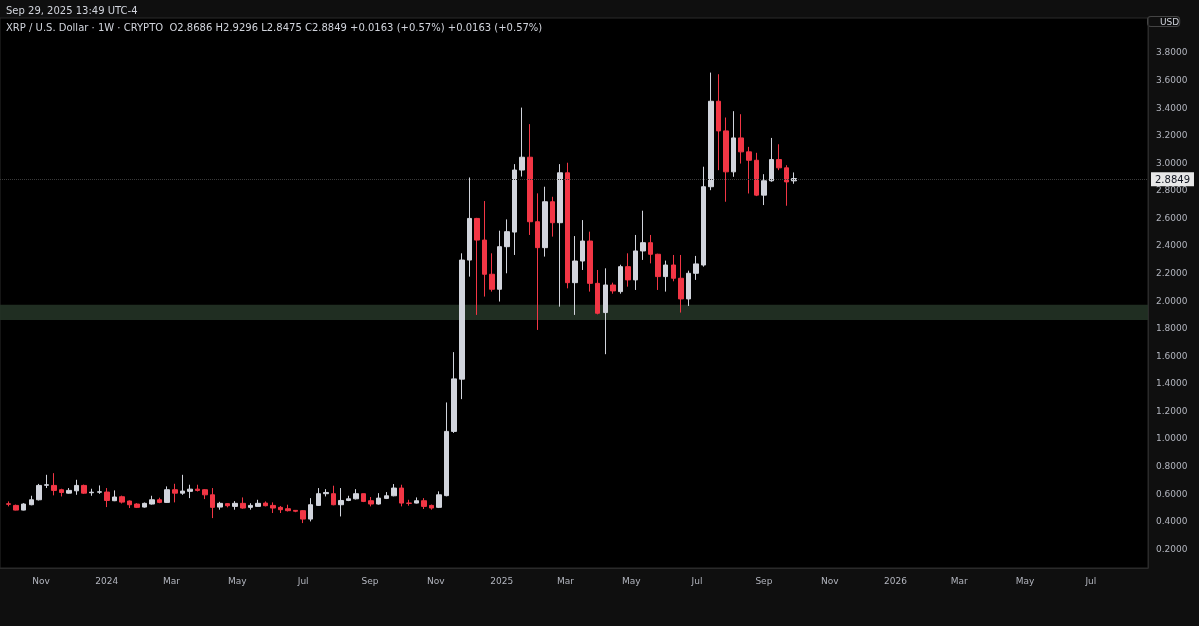  What do you see at coordinates (1172, 521) in the screenshot?
I see `y-tick-label: 0.4000` at bounding box center [1172, 521].